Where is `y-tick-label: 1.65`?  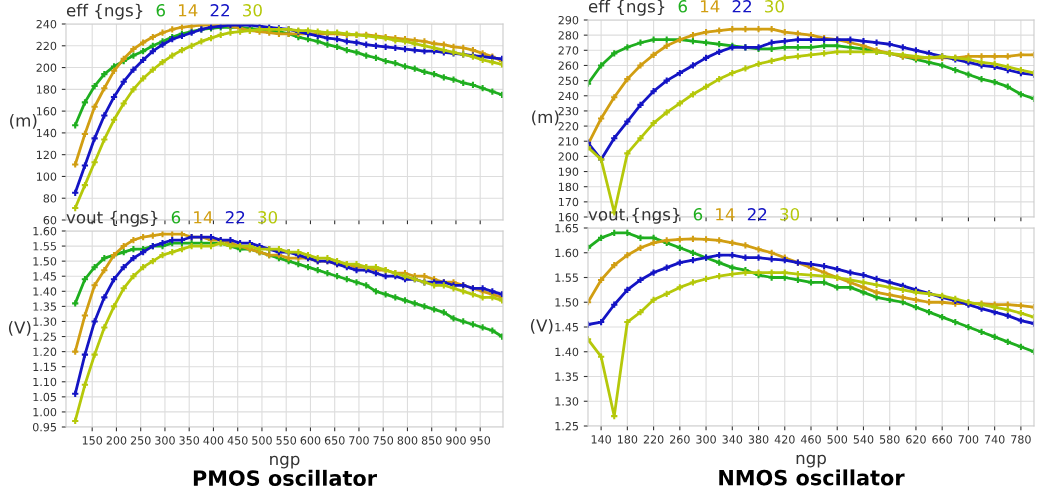 y-tick-label: 1.65 is located at coordinates (566, 228).